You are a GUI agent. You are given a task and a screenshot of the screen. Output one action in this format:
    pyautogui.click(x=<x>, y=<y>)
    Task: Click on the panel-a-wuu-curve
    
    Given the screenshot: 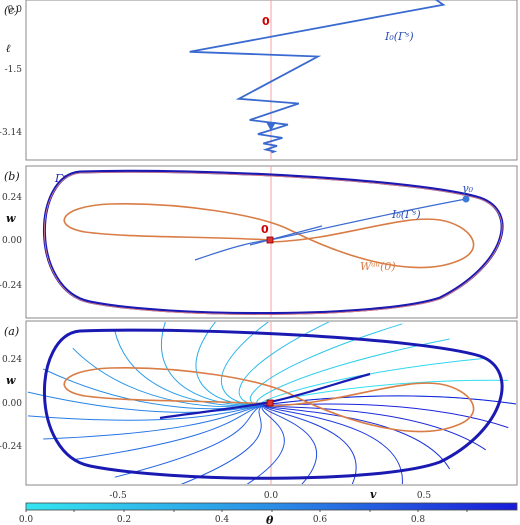 What is the action you would take?
    pyautogui.click(x=269, y=399)
    